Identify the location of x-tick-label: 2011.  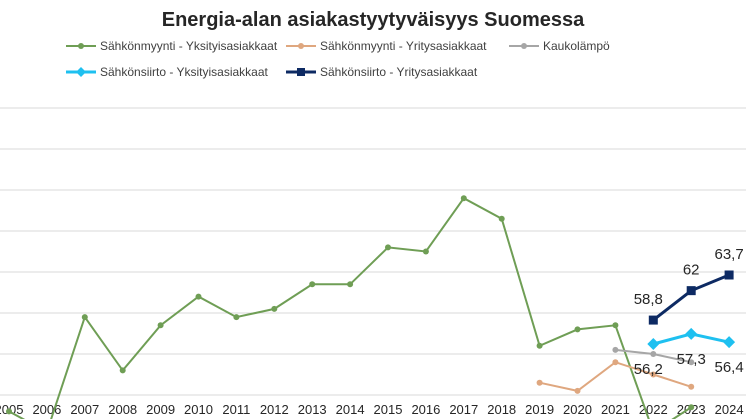
(236, 409).